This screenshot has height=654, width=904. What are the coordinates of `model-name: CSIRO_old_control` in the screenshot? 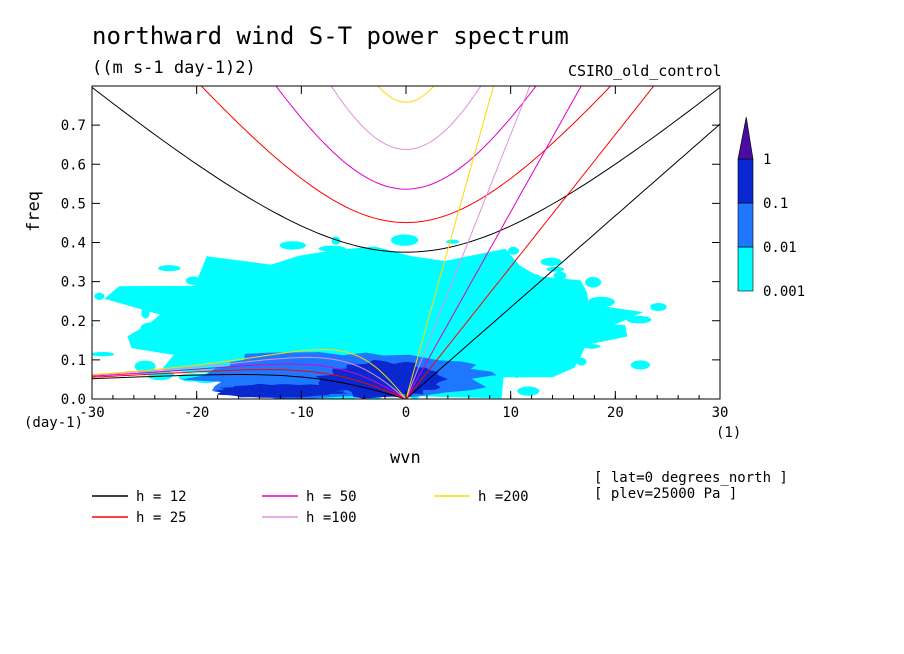 It's located at (645, 71).